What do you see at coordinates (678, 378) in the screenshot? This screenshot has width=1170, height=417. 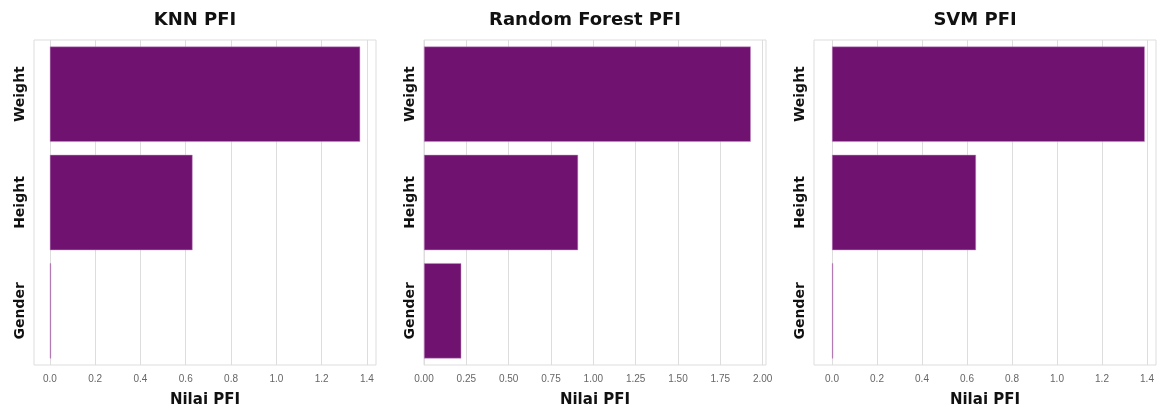 I see `x-tick-label: 1.50` at bounding box center [678, 378].